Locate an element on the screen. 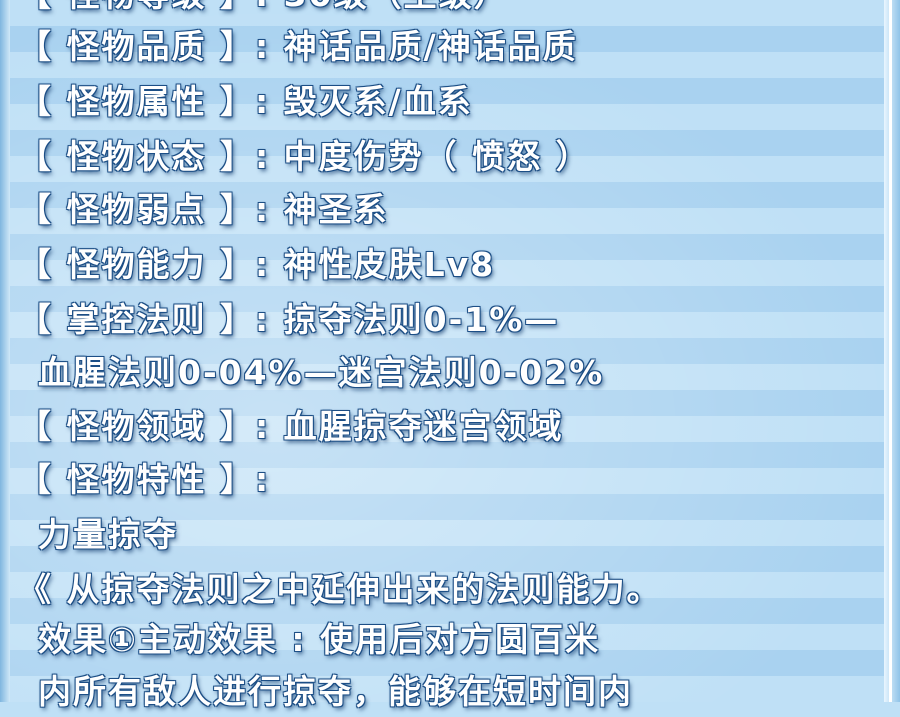 This screenshot has height=717, width=900. trait-name: 力量掠夺 is located at coordinates (108, 534).